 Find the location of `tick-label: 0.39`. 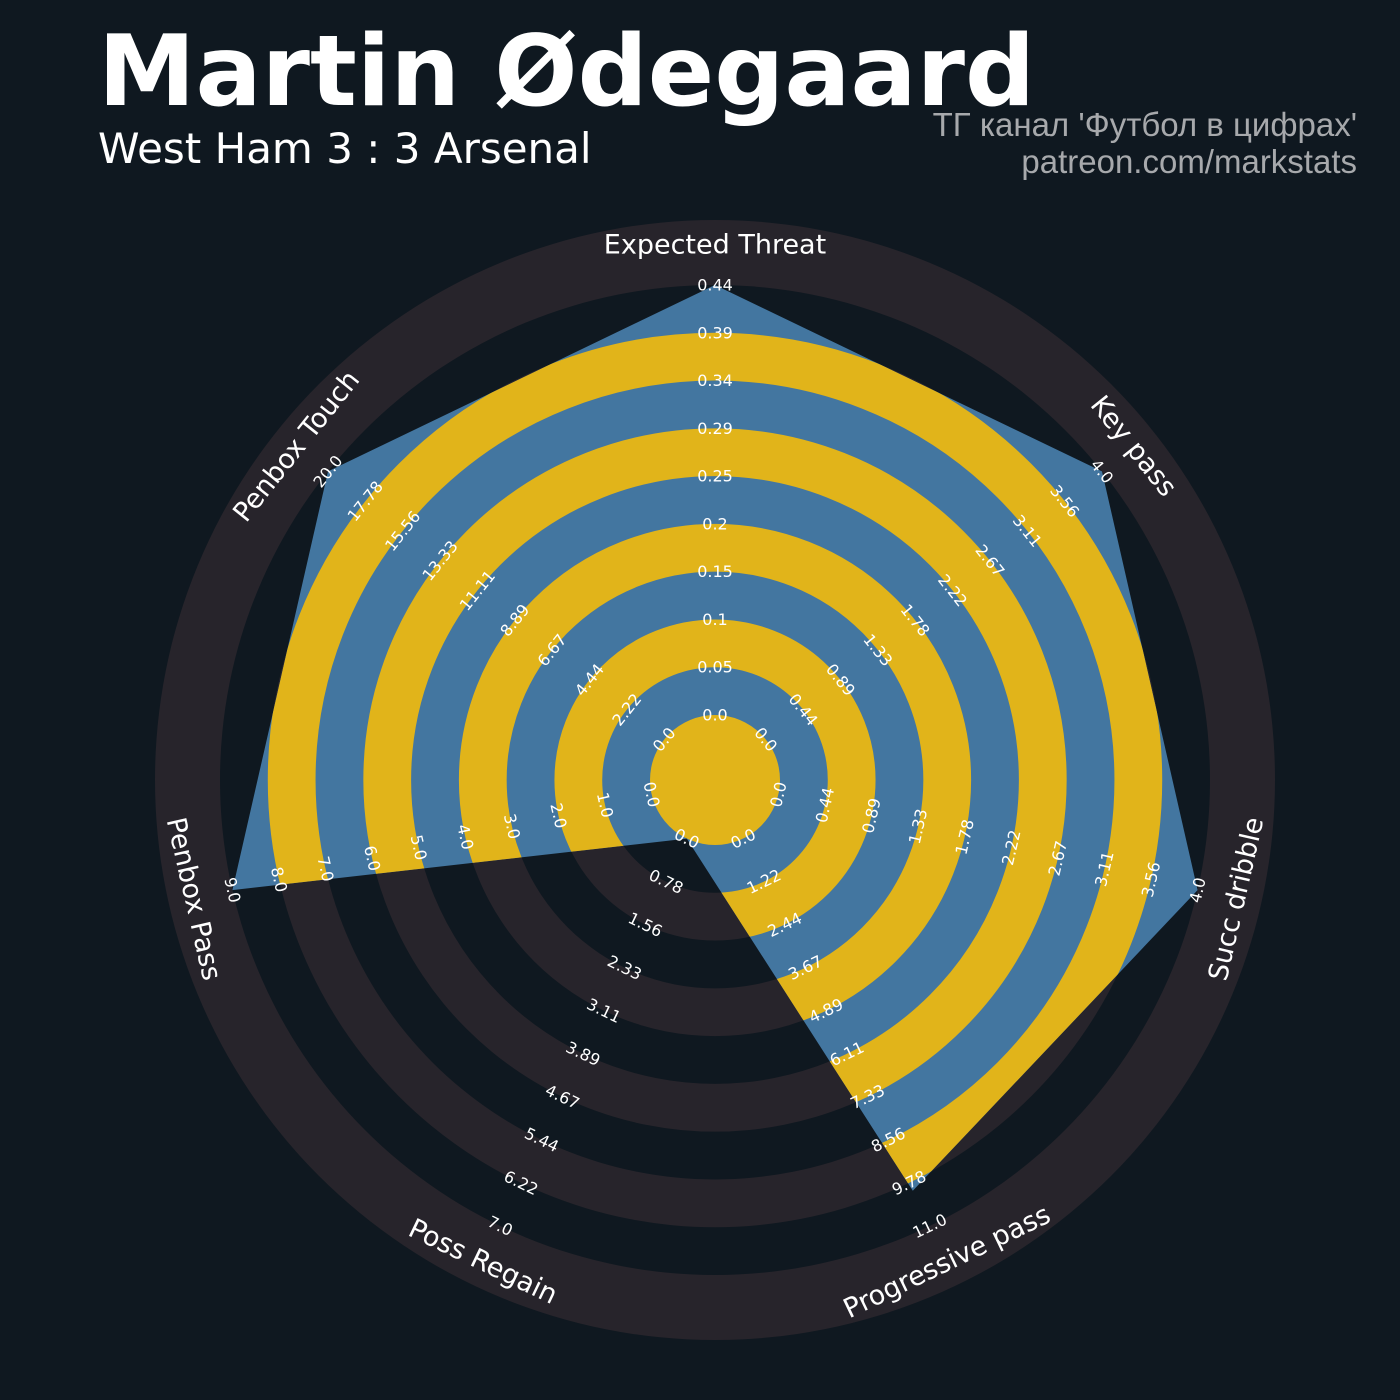

tick-label: 0.39 is located at coordinates (715, 332).